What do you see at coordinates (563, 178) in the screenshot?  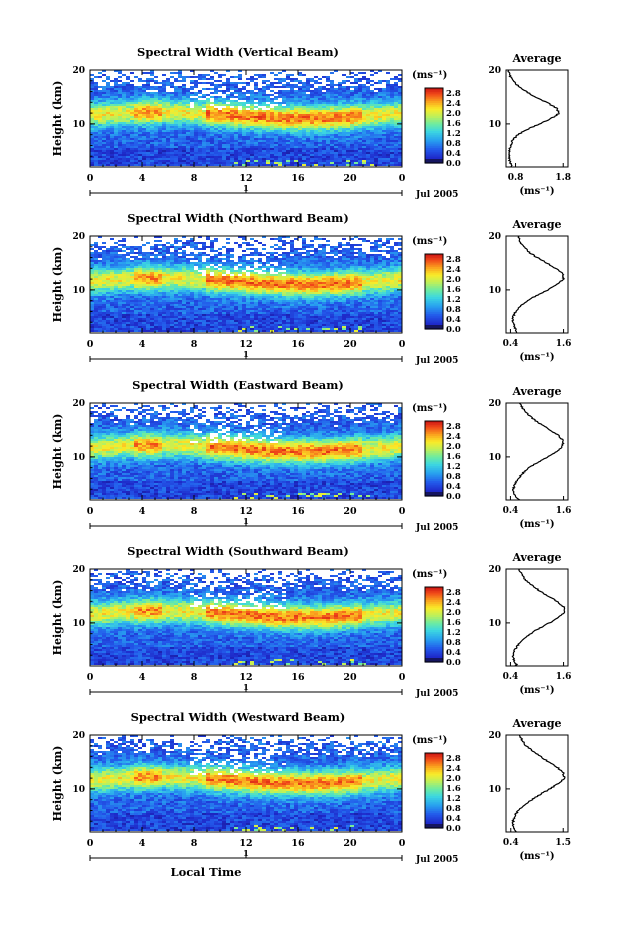 I see `profile-x-tick-label: 1.8` at bounding box center [563, 178].